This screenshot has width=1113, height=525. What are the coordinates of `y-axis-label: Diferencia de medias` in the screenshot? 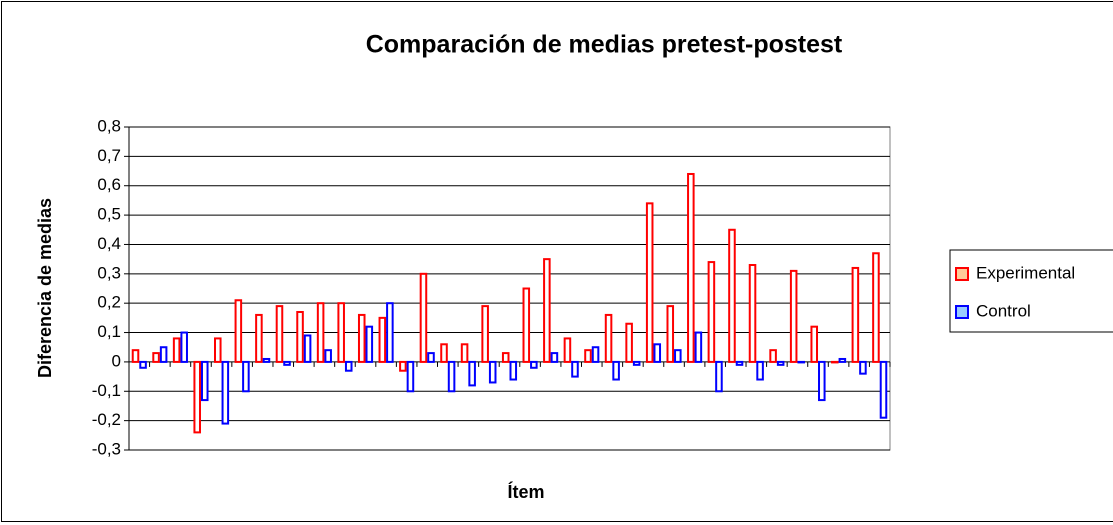 It's located at (45, 288).